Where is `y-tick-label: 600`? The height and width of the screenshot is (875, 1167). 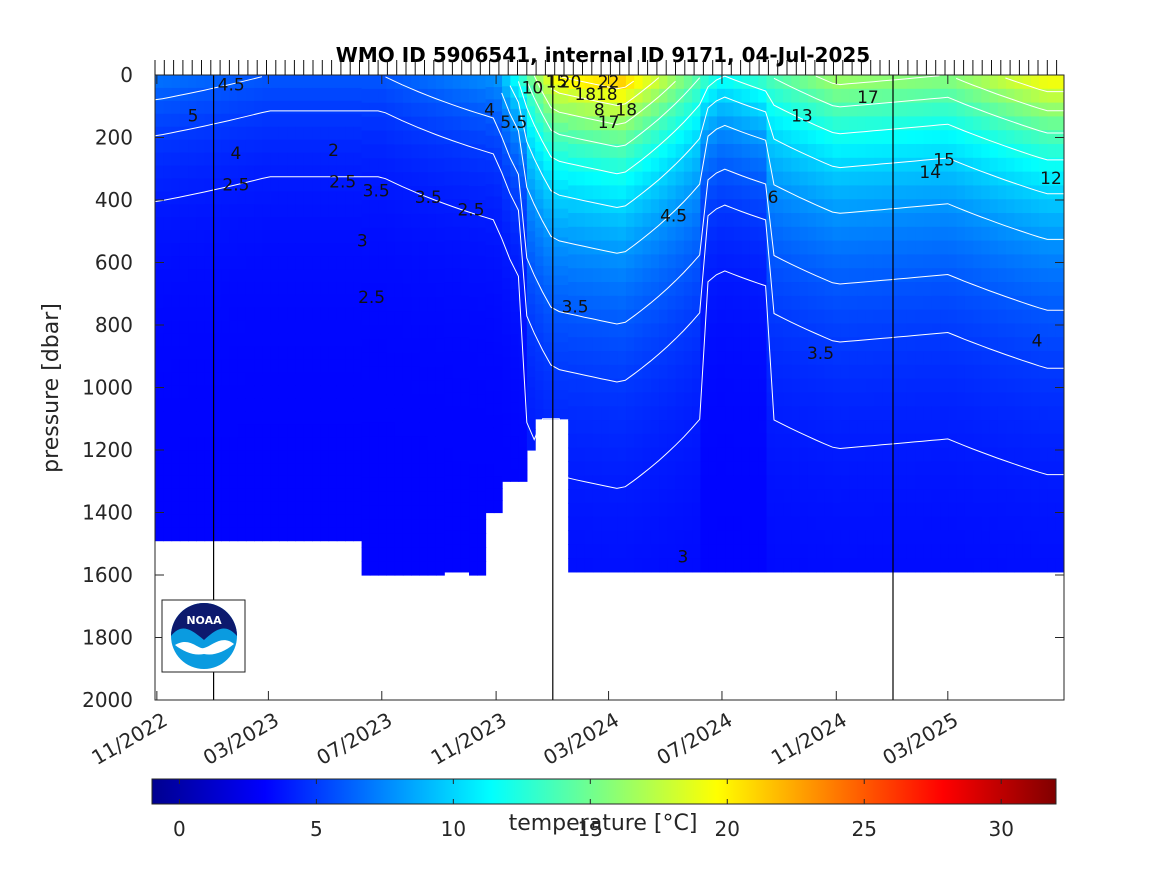
y-tick-label: 600 is located at coordinates (114, 263).